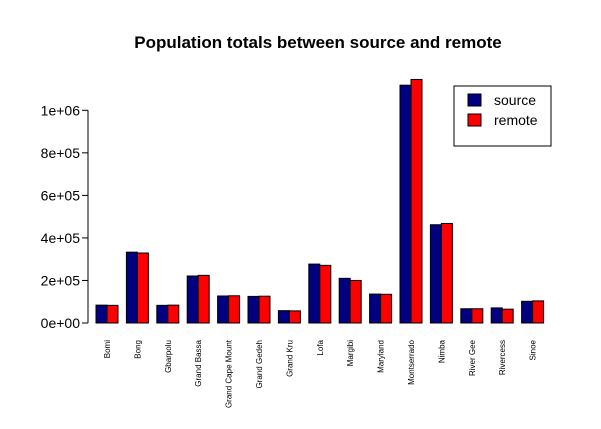 The image size is (601, 429). I want to click on x-tick-label: Sinoe, so click(533, 349).